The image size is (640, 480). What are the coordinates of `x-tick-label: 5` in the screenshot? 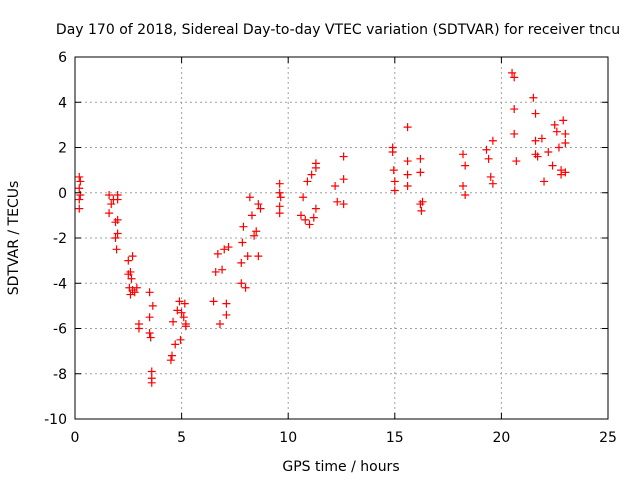 It's located at (181, 438).